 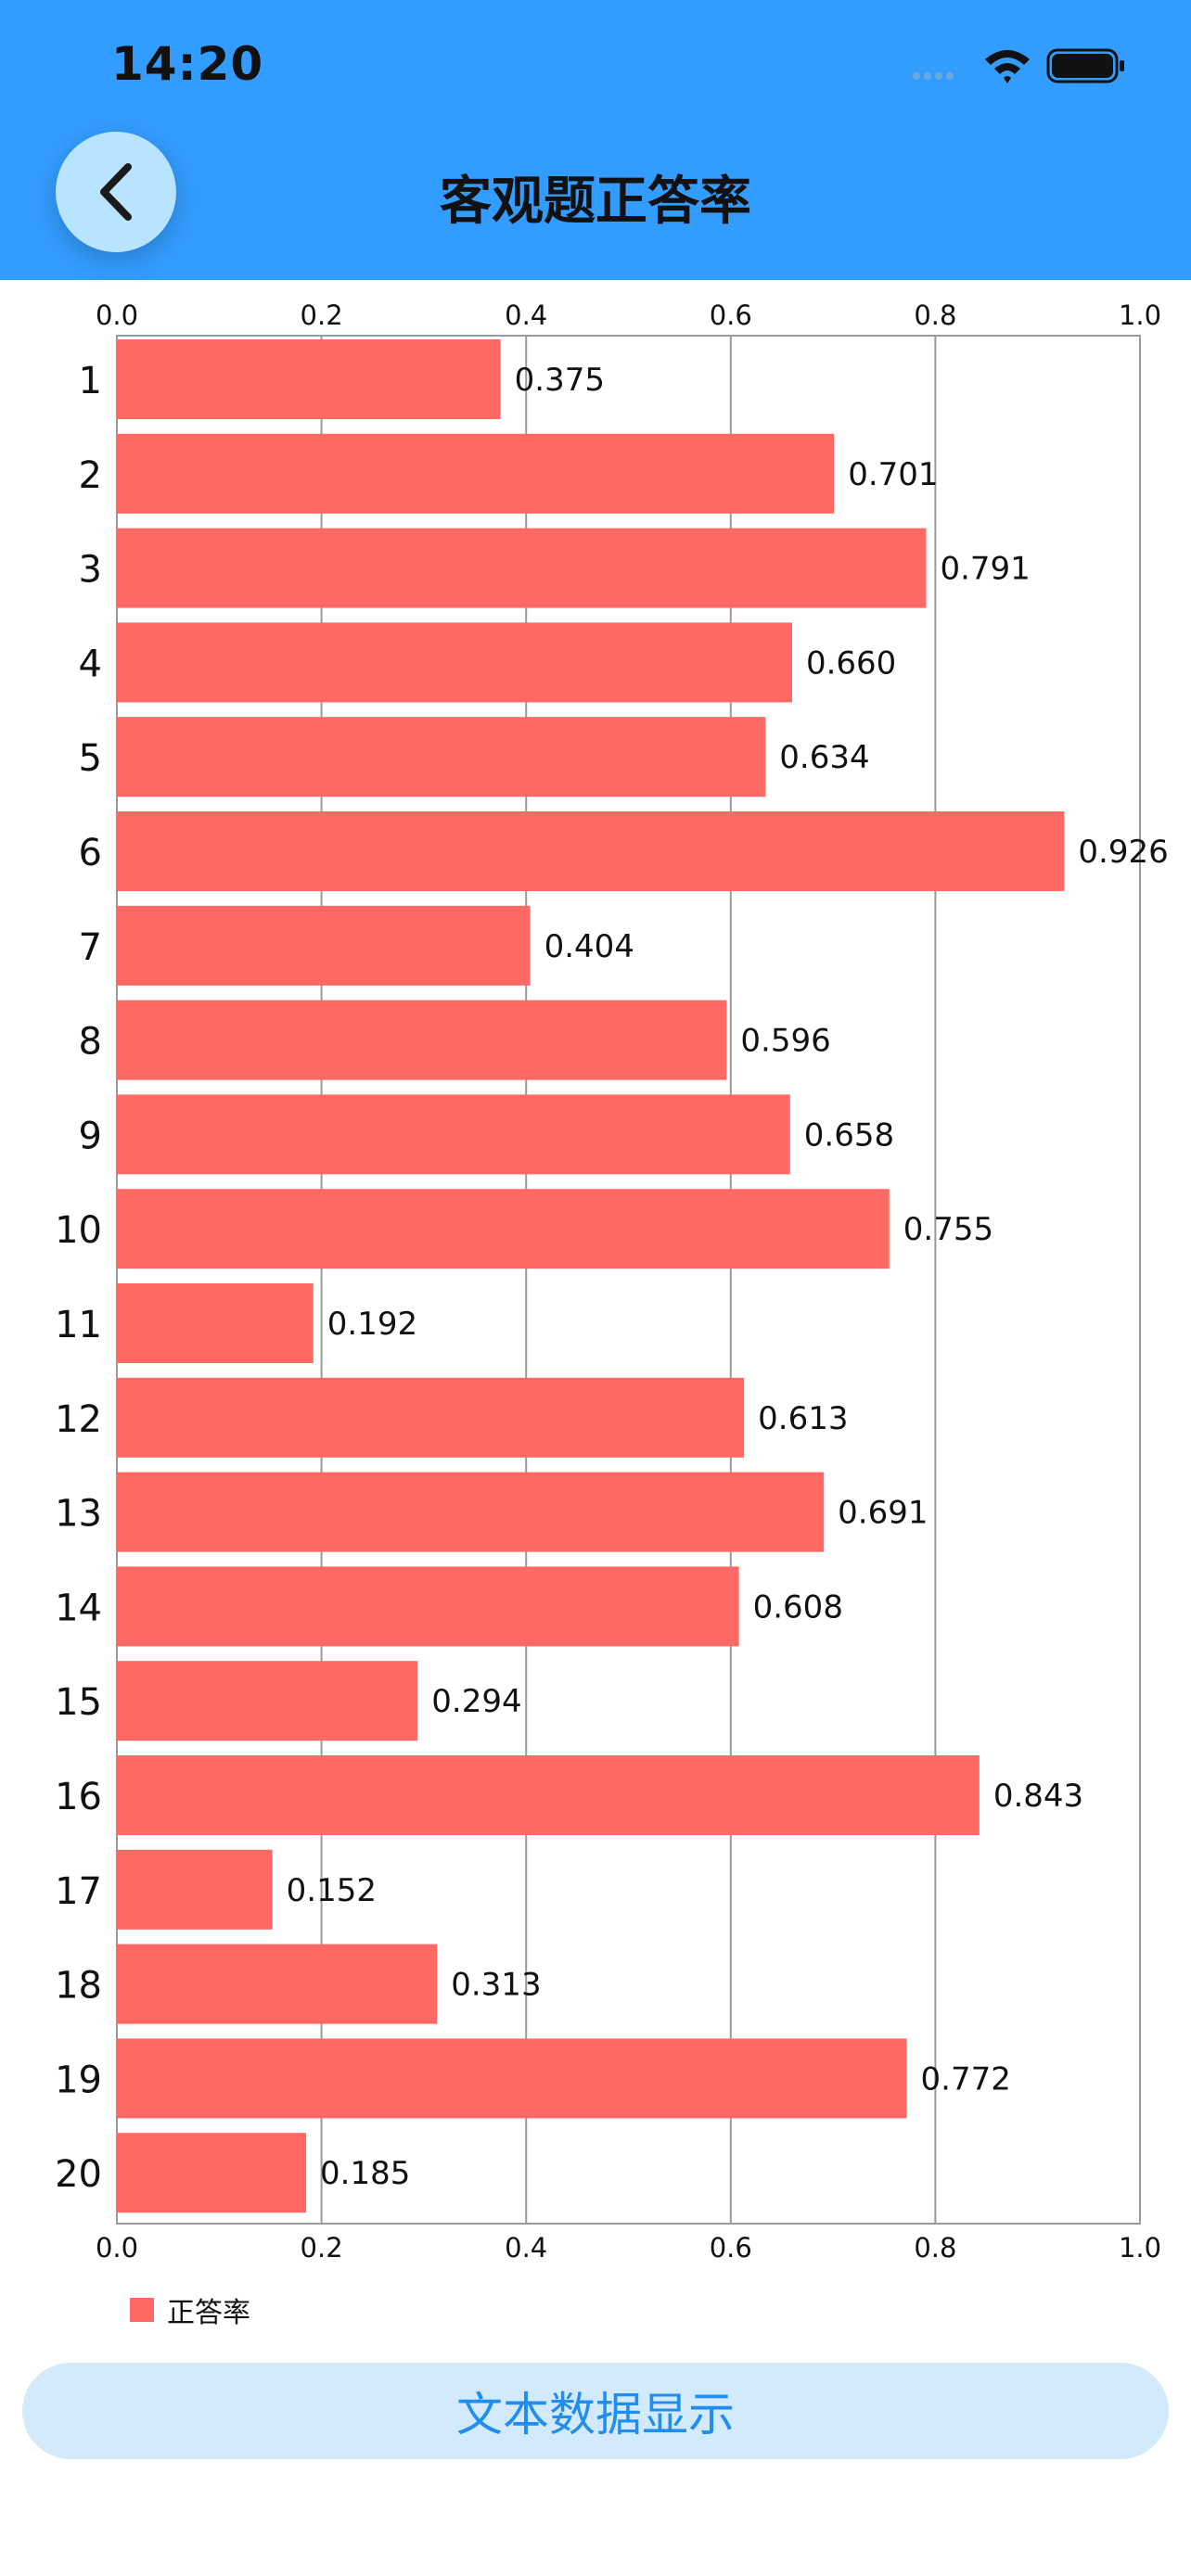 What do you see at coordinates (803, 1418) in the screenshot?
I see `data-label: 0.613` at bounding box center [803, 1418].